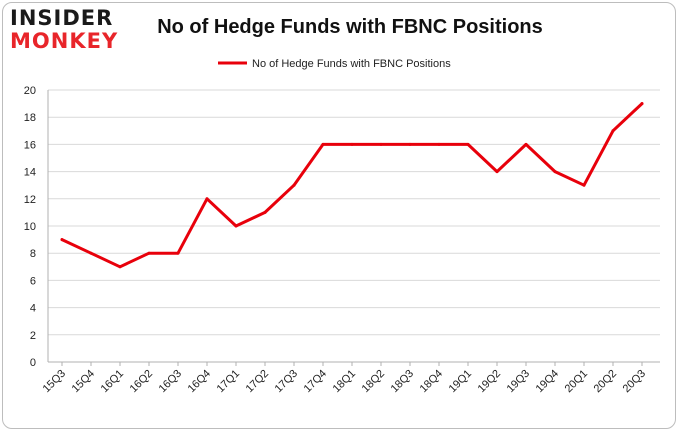 The height and width of the screenshot is (433, 680). What do you see at coordinates (519, 382) in the screenshot?
I see `x-tick-label: 19Q3` at bounding box center [519, 382].